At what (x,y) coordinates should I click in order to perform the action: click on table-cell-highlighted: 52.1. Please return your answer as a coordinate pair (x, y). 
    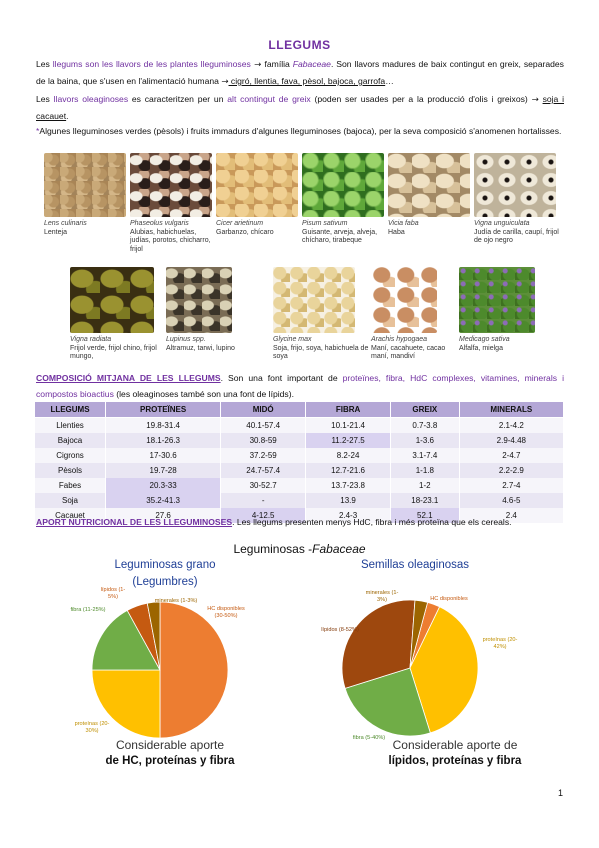
    Looking at the image, I should click on (425, 515).